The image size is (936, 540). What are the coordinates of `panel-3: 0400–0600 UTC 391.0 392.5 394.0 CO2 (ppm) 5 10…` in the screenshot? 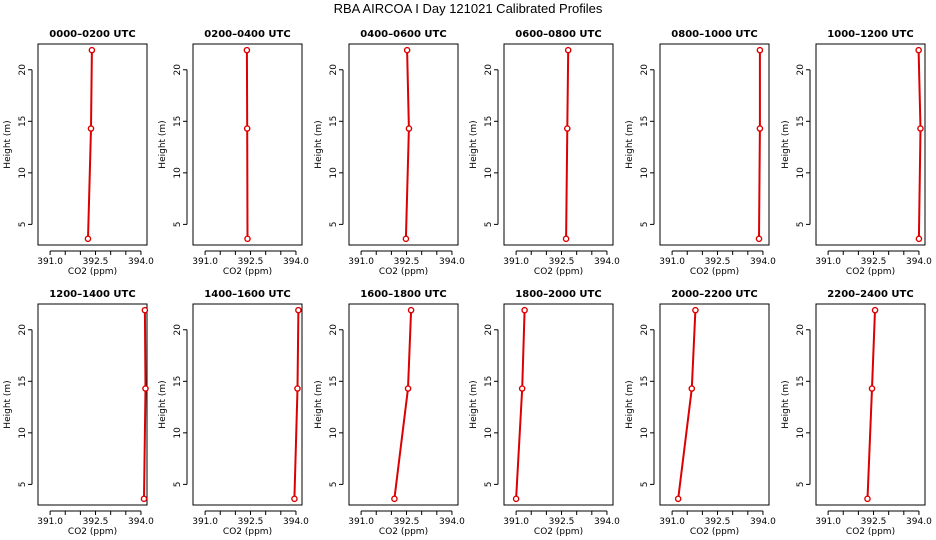 It's located at (389, 153).